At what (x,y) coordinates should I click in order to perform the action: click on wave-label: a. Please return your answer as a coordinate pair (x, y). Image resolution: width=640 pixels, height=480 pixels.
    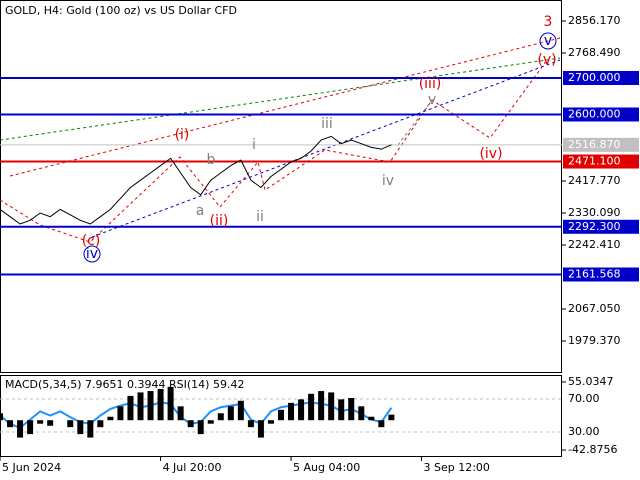
    Looking at the image, I should click on (200, 211).